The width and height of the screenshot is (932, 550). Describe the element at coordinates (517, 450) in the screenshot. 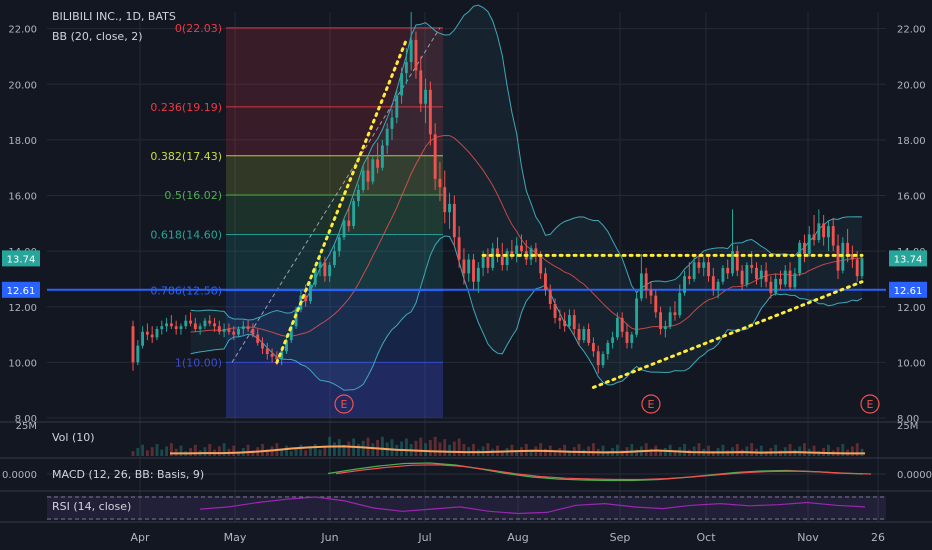

I see `volume-ma-line` at that location.